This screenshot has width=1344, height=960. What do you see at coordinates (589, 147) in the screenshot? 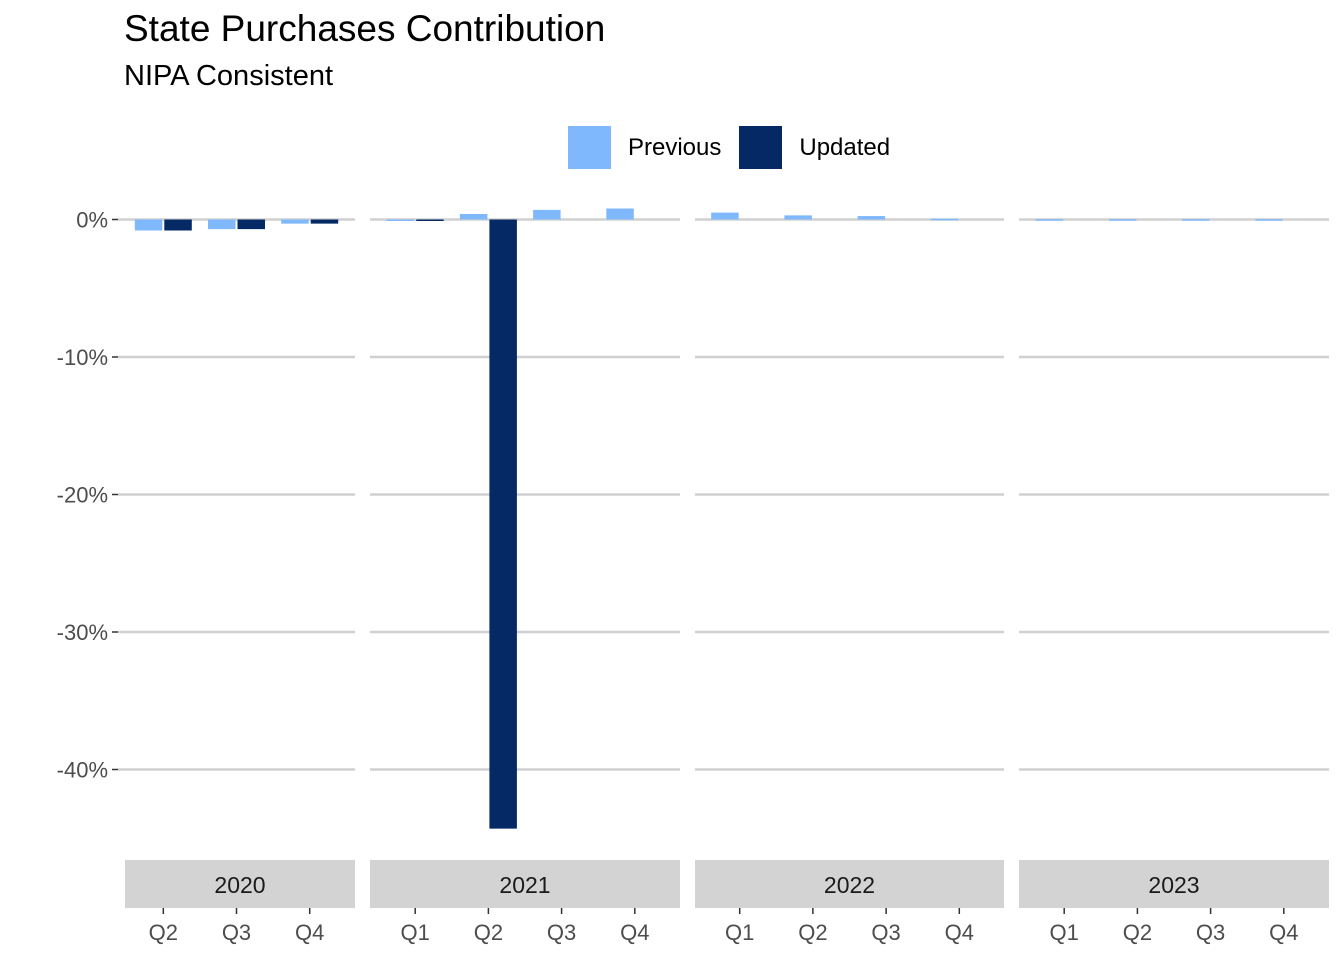
I see `legend-swatch-previous` at bounding box center [589, 147].